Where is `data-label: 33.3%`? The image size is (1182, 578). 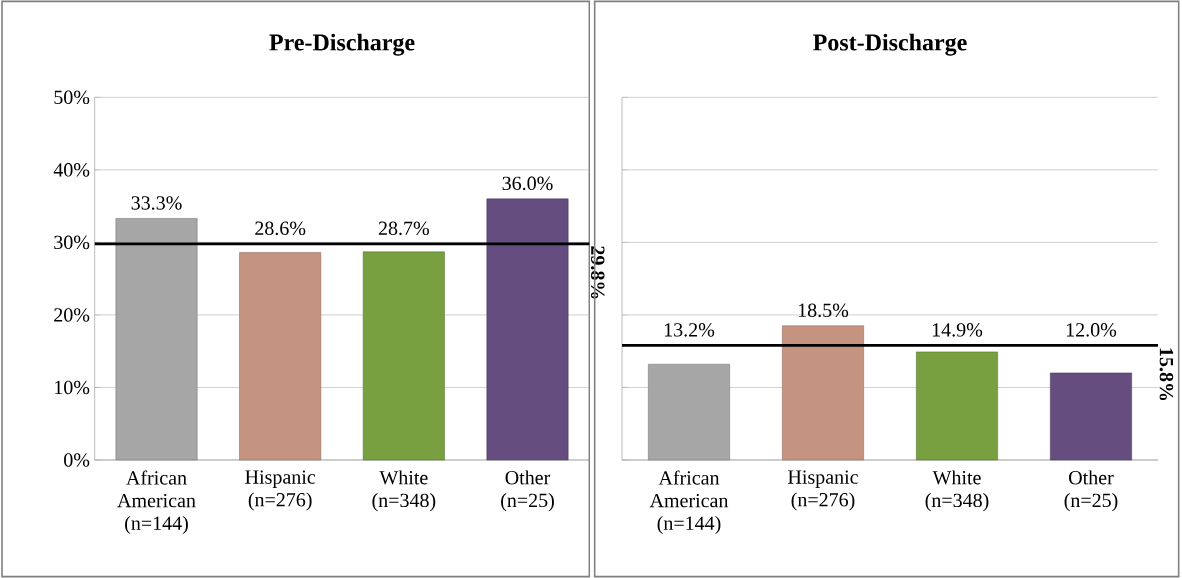 data-label: 33.3% is located at coordinates (156, 203).